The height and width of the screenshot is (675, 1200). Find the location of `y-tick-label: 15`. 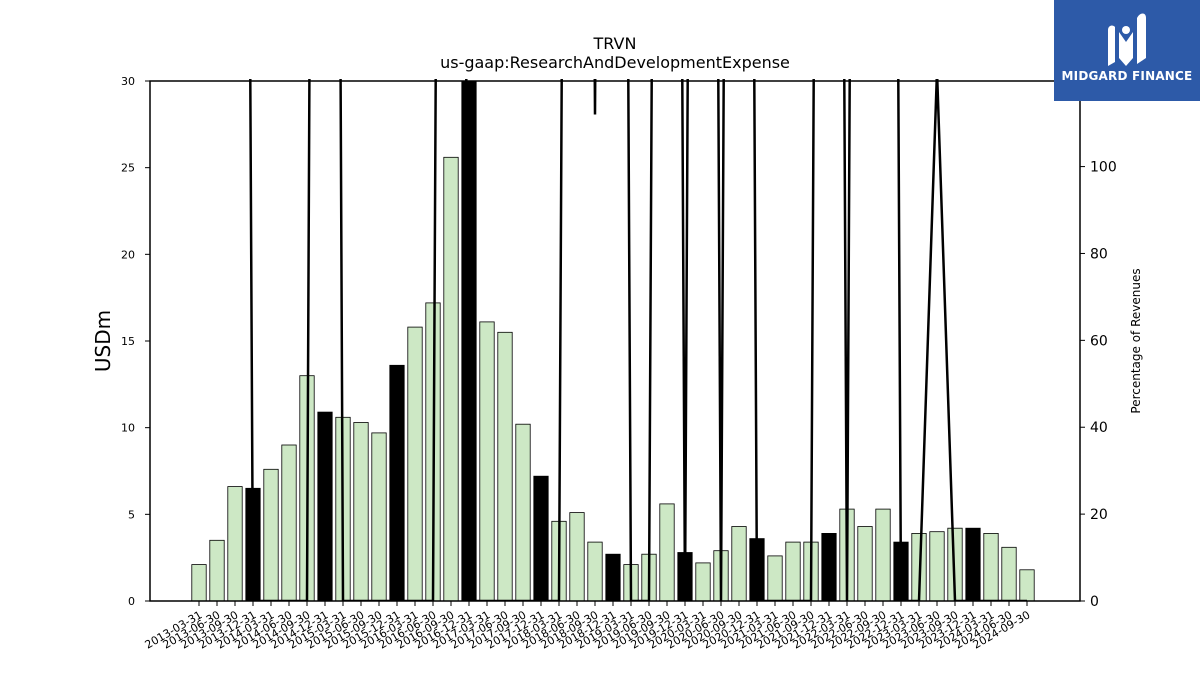

y-tick-label: 15 is located at coordinates (128, 341).